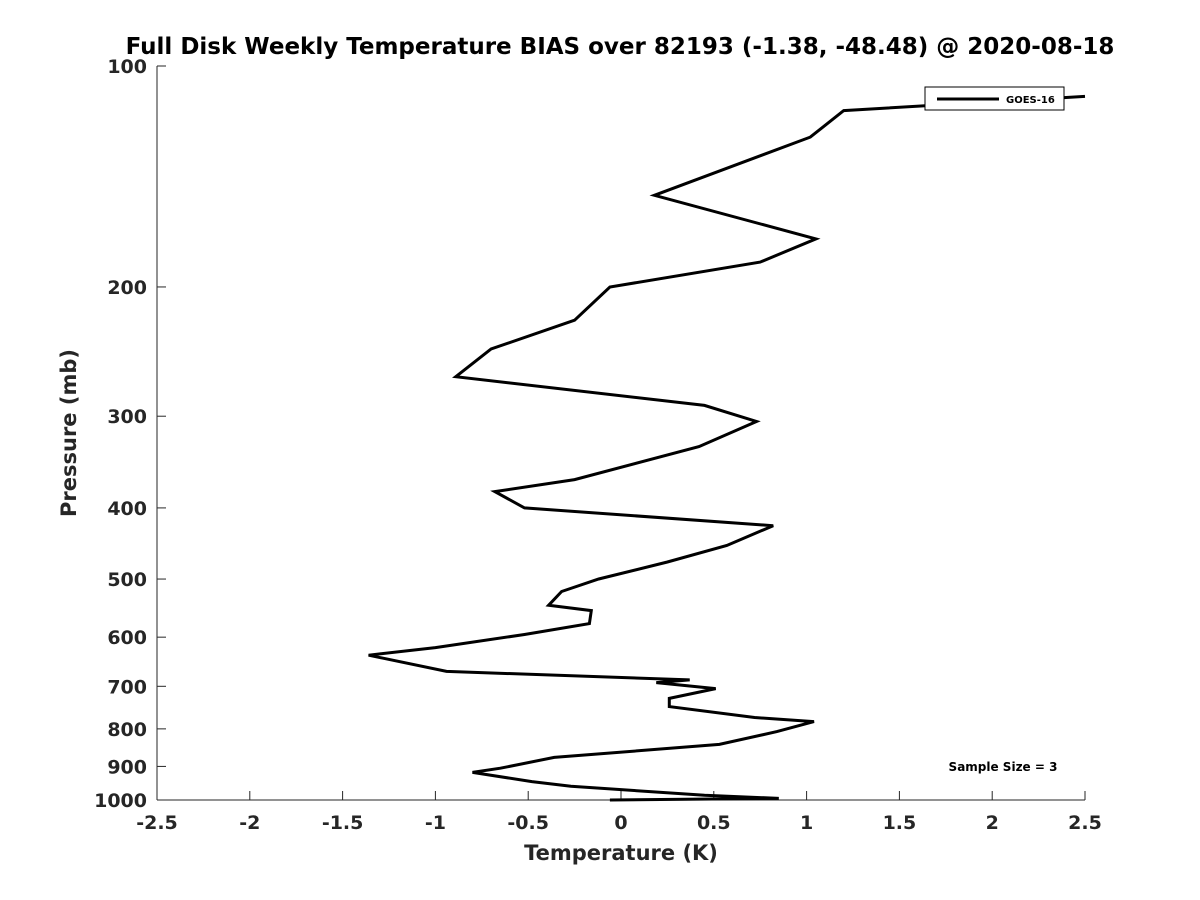 The height and width of the screenshot is (900, 1200). What do you see at coordinates (127, 509) in the screenshot?
I see `y-tick-label: 400` at bounding box center [127, 509].